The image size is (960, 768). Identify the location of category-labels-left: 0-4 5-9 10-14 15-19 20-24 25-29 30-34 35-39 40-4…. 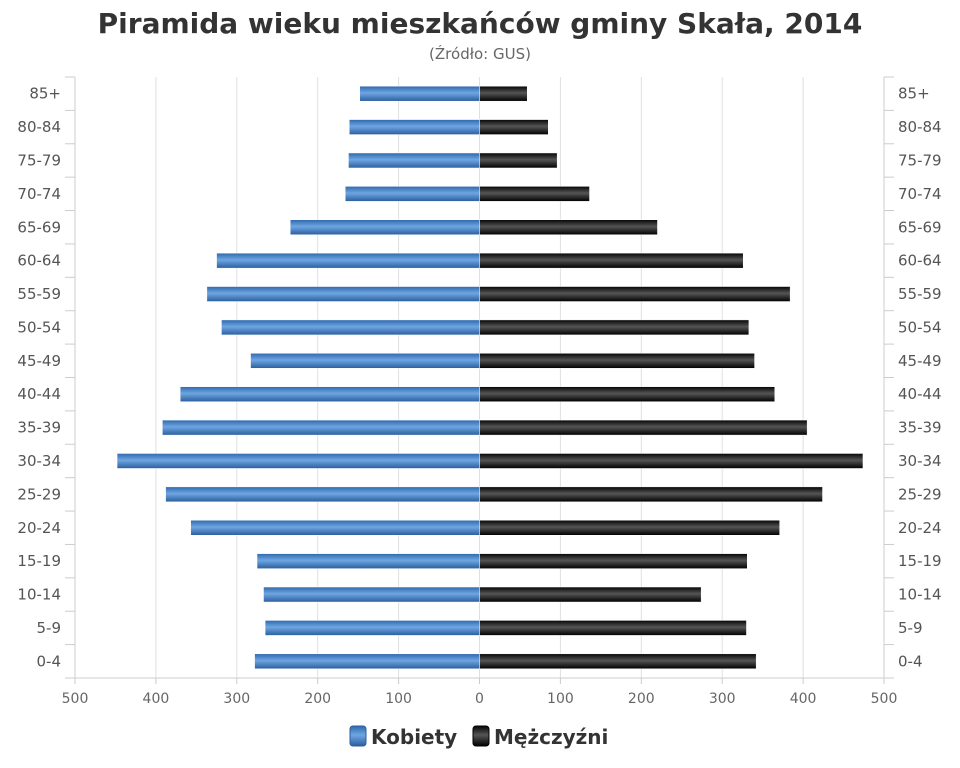
(39, 378).